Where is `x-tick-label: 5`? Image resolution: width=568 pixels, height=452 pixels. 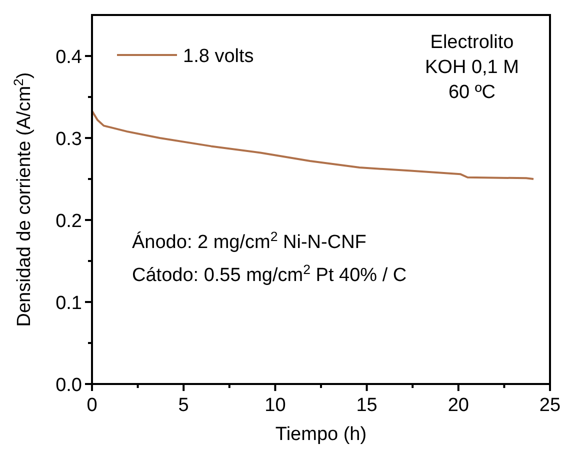 x-tick-label: 5 is located at coordinates (183, 405).